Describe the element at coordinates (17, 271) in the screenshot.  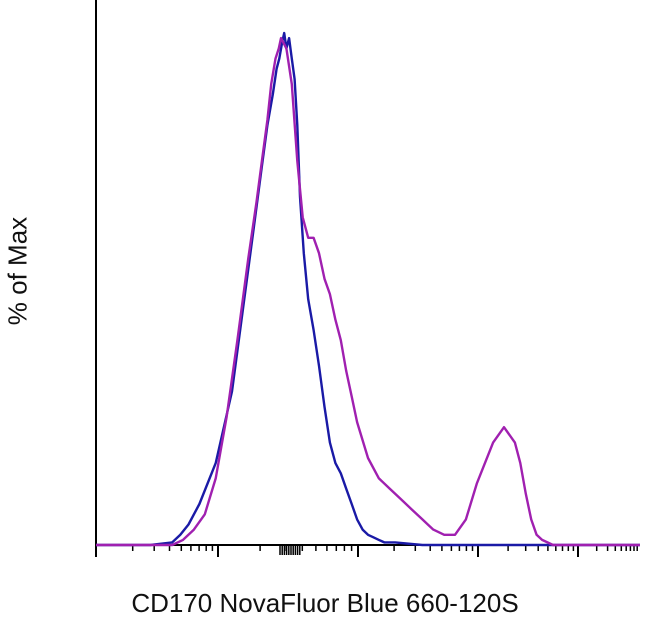
I see `y-axis-label: % of Max` at that location.